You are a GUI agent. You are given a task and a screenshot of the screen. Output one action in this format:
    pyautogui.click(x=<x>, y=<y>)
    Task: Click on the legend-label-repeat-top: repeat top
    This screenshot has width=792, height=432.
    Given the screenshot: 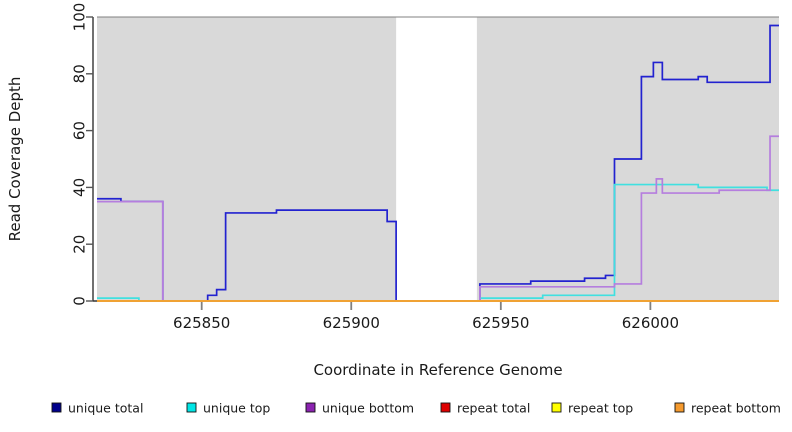 What is the action you would take?
    pyautogui.click(x=600, y=408)
    